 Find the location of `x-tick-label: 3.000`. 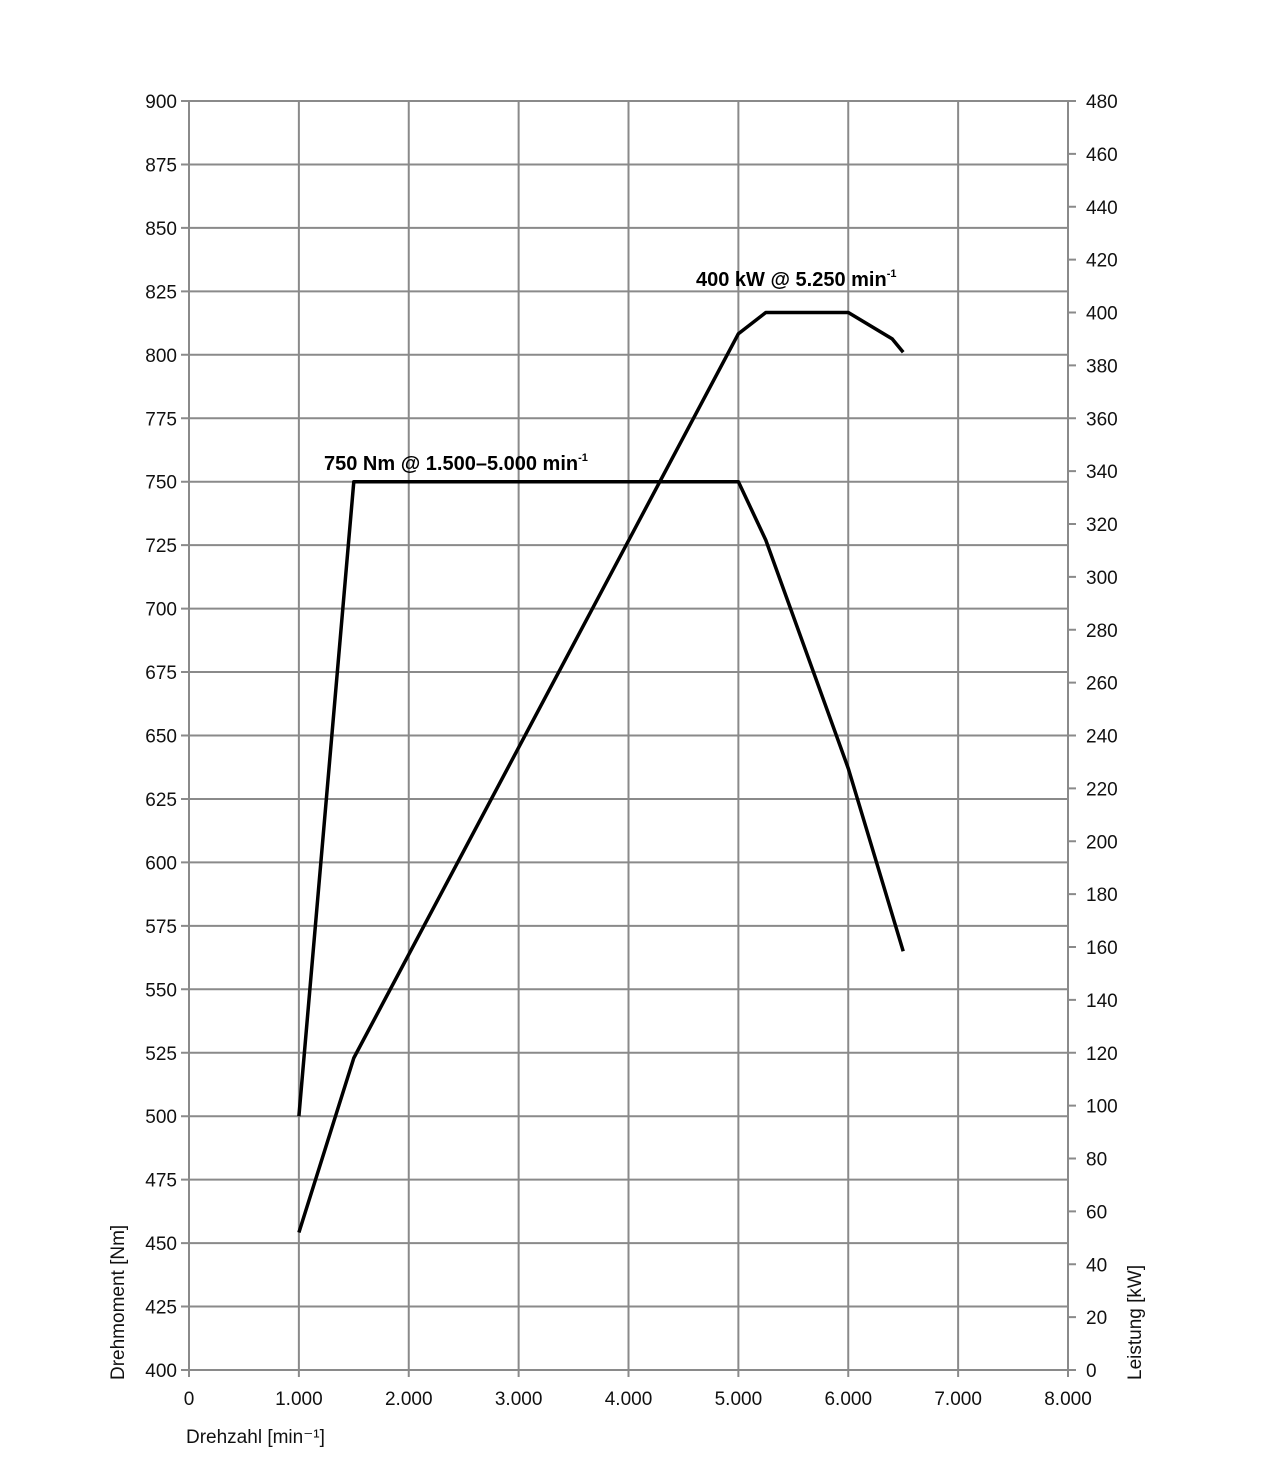

x-tick-label: 3.000 is located at coordinates (519, 1399).